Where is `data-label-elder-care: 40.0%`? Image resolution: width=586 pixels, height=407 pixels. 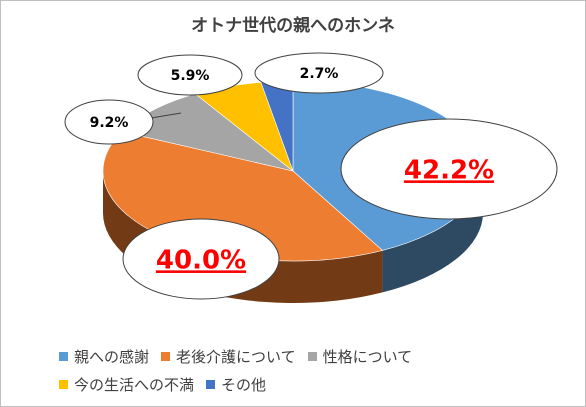 data-label-elder-care: 40.0% is located at coordinates (201, 260).